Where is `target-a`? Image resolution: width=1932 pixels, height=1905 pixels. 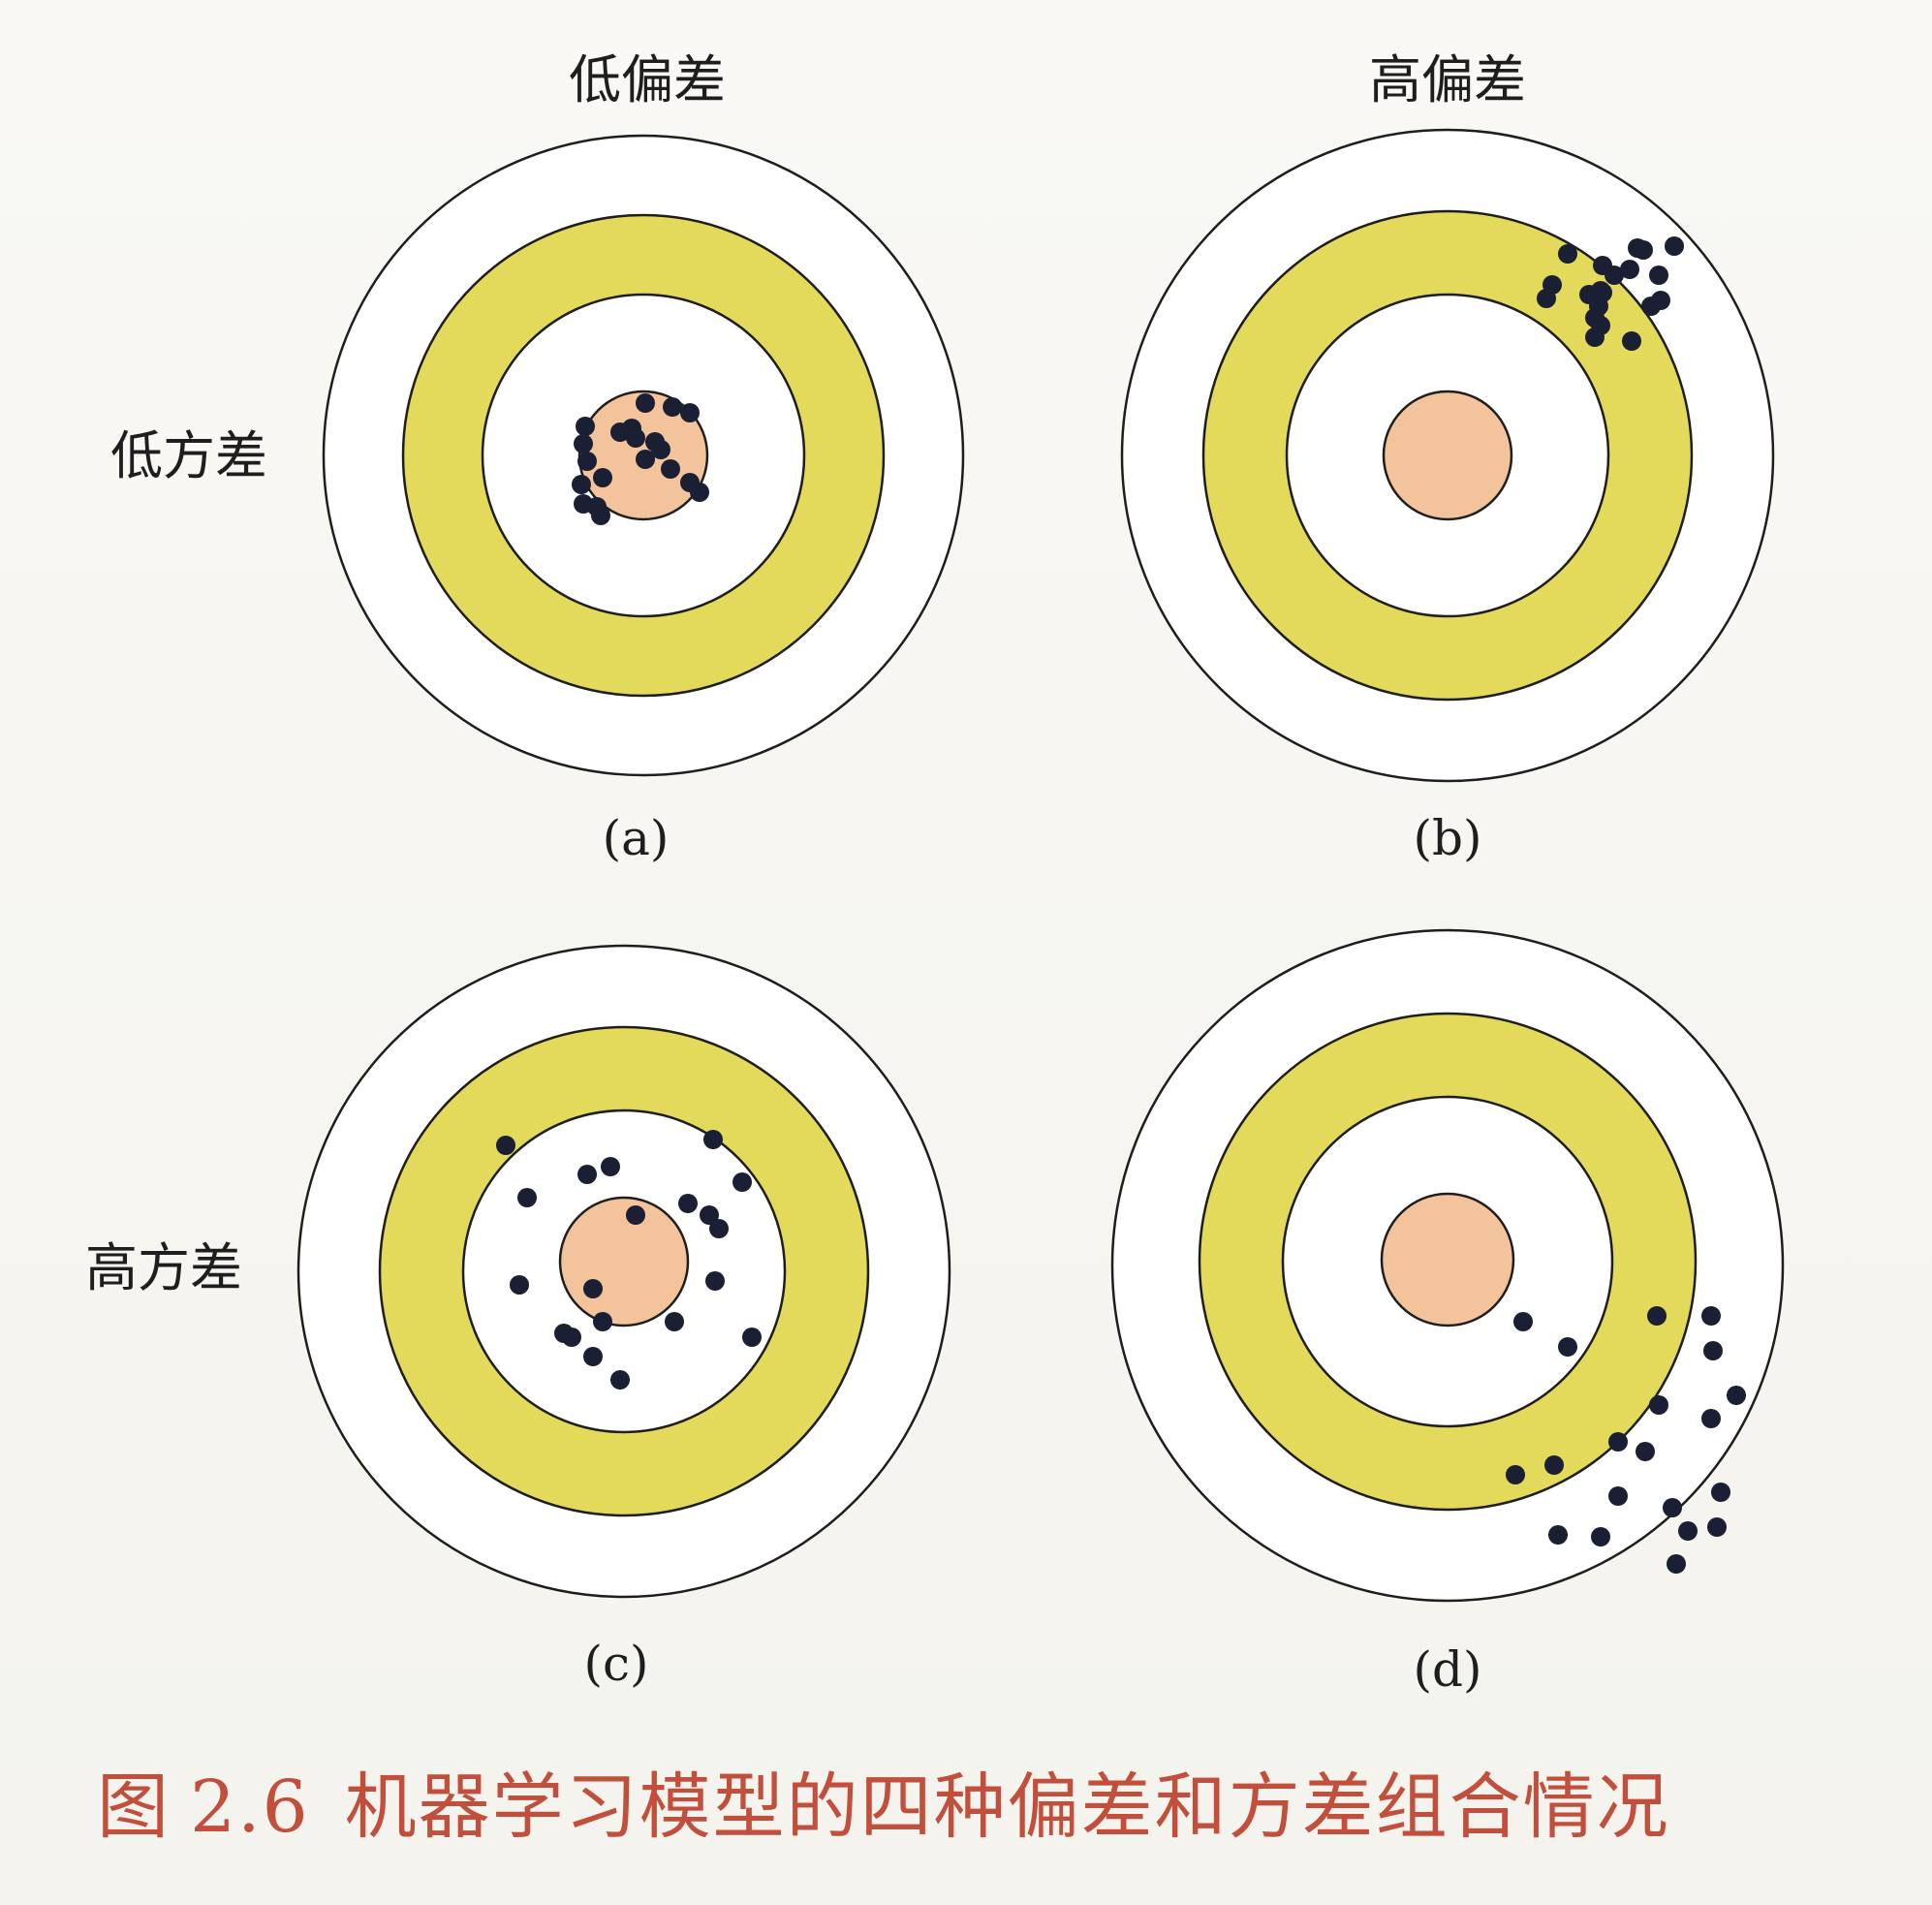 target-a is located at coordinates (644, 455).